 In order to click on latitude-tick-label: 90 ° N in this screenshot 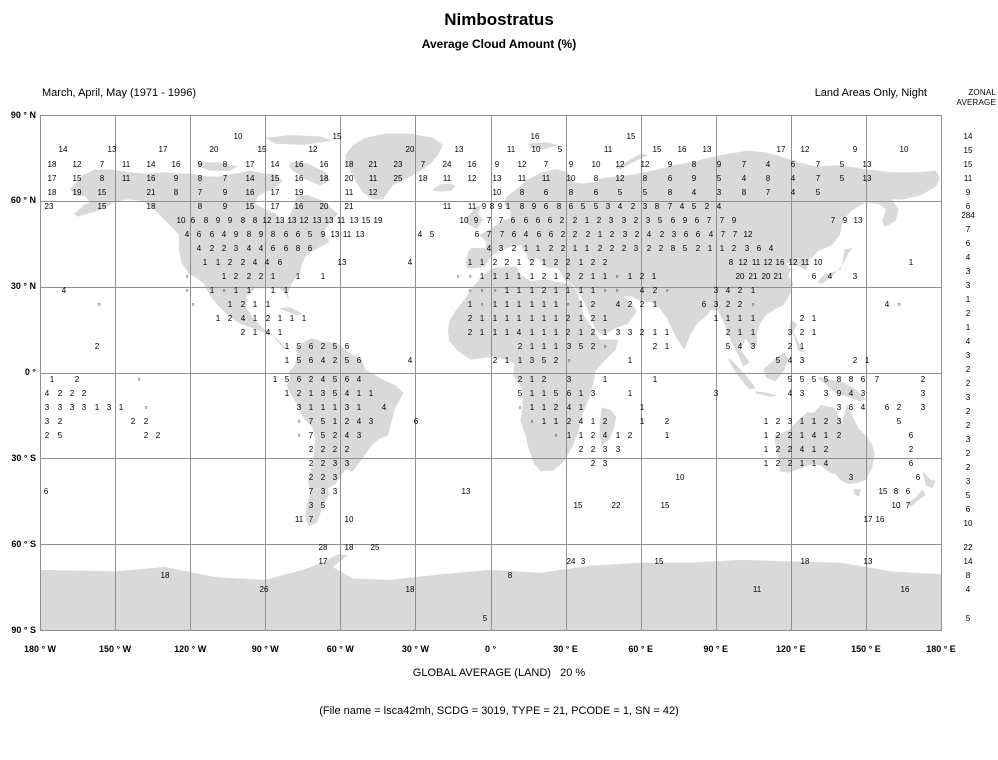, I will do `click(23, 115)`.